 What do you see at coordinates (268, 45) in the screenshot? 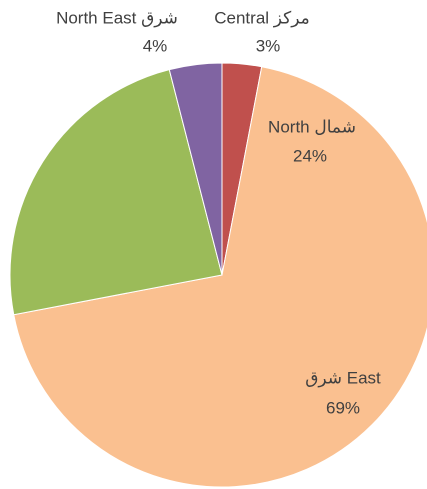
I see `slice-value-label: 3%` at bounding box center [268, 45].